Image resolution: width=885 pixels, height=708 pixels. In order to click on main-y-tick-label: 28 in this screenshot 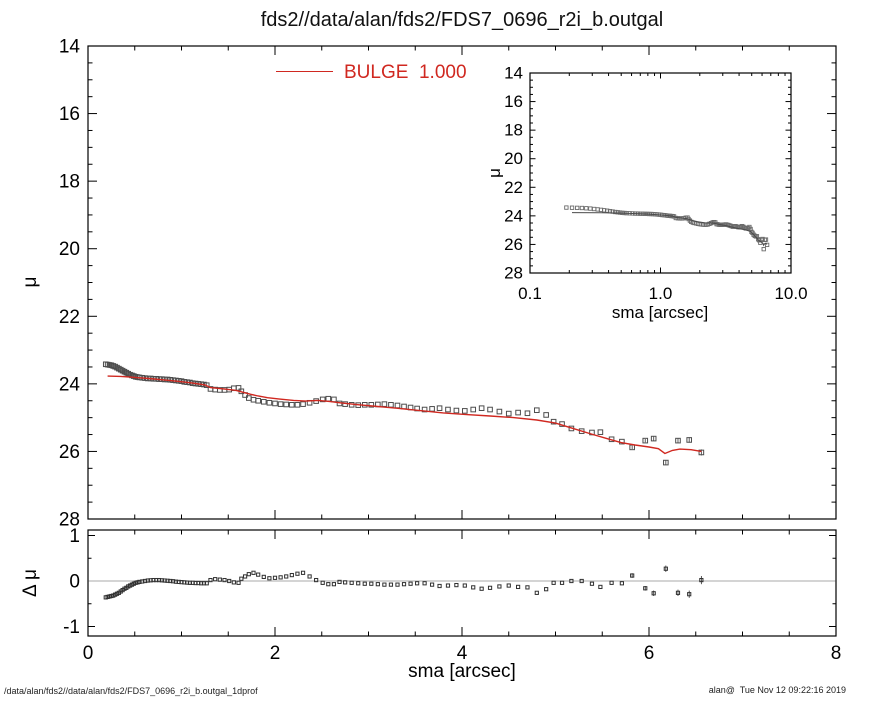, I will do `click(69, 520)`.